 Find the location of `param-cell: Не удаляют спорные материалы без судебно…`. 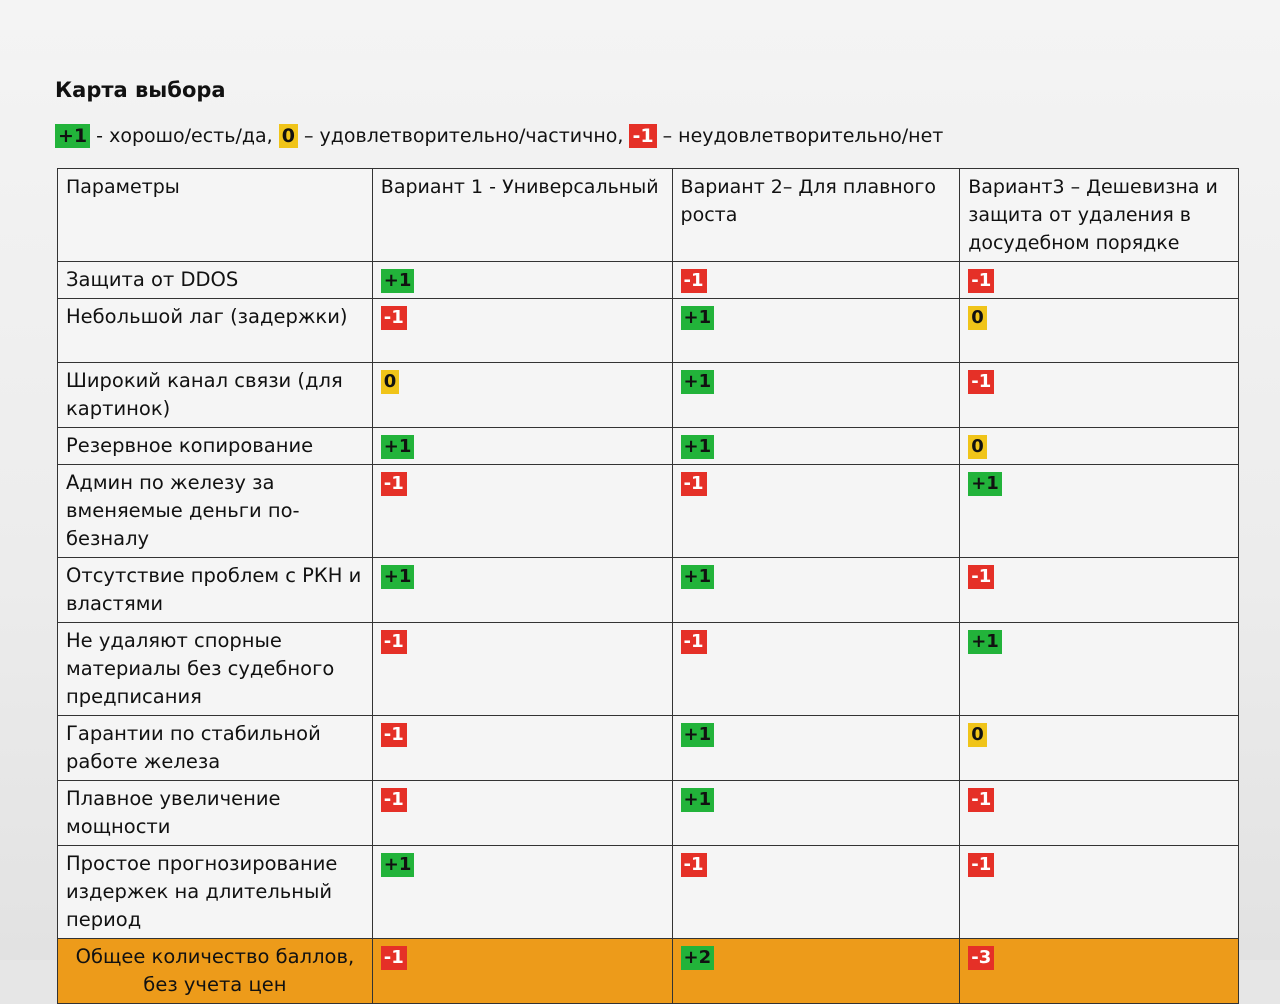

param-cell: Не удаляют спорные материалы без судебно… is located at coordinates (215, 669).